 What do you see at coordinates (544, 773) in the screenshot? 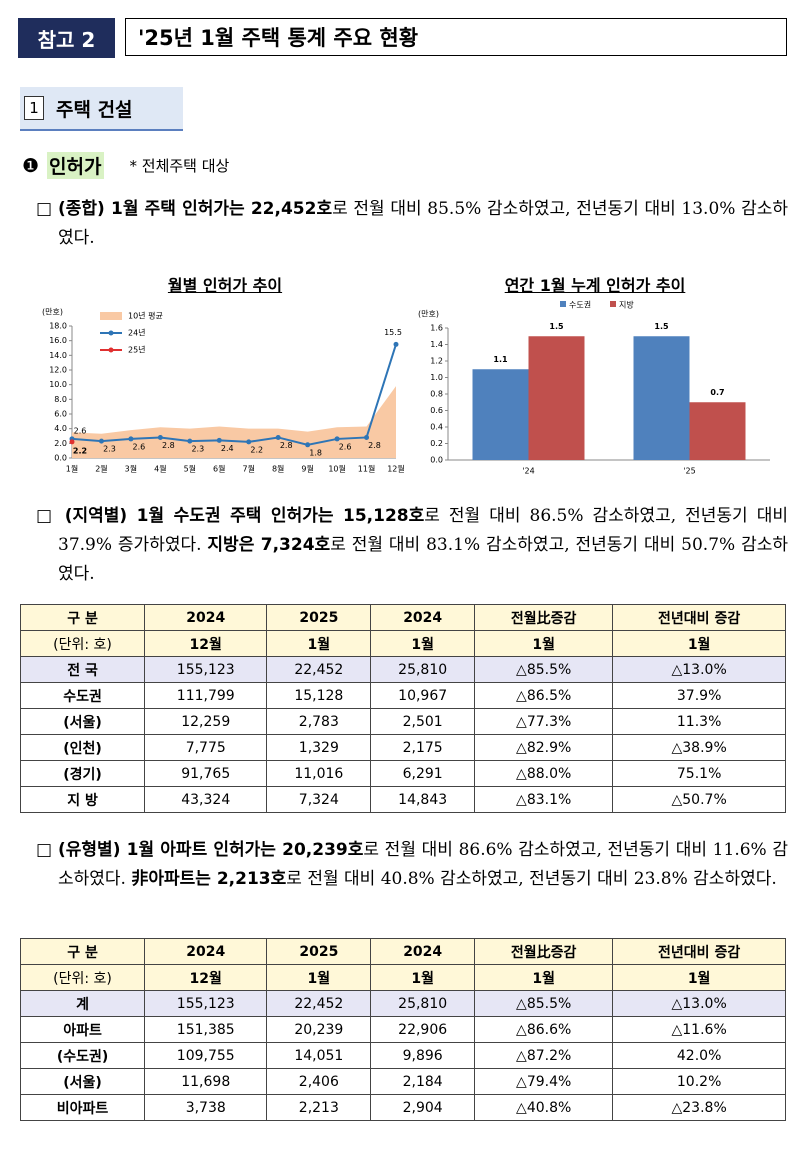
I see `table-cell: △88.0%` at bounding box center [544, 773].